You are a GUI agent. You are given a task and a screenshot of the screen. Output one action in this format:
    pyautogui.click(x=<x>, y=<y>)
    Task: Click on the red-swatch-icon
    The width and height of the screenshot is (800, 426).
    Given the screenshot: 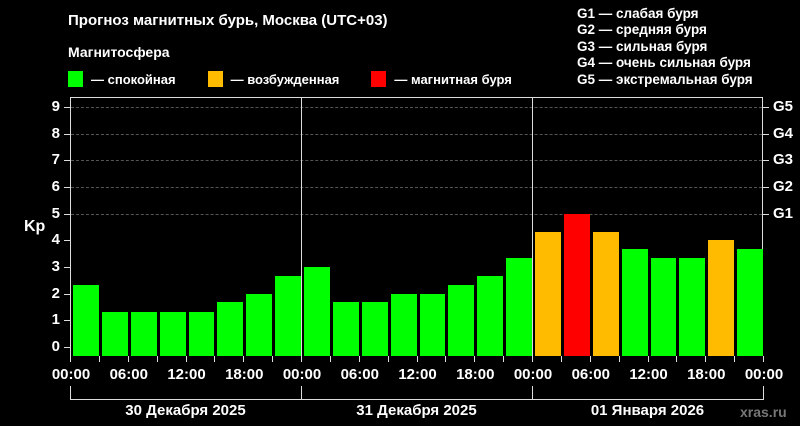 What is the action you would take?
    pyautogui.click(x=379, y=79)
    